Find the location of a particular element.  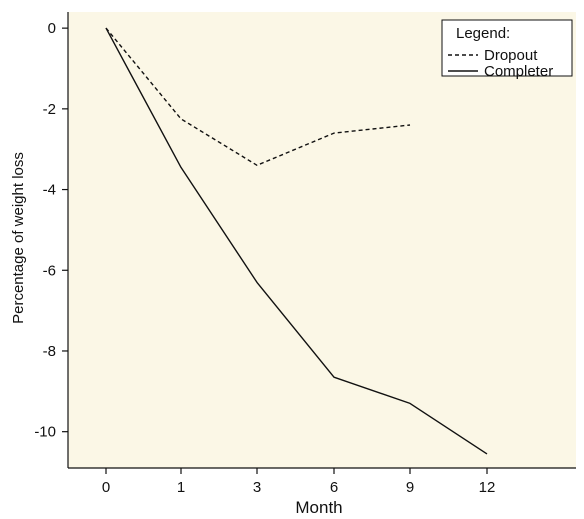

legend-label-dropout: Dropout is located at coordinates (511, 55).